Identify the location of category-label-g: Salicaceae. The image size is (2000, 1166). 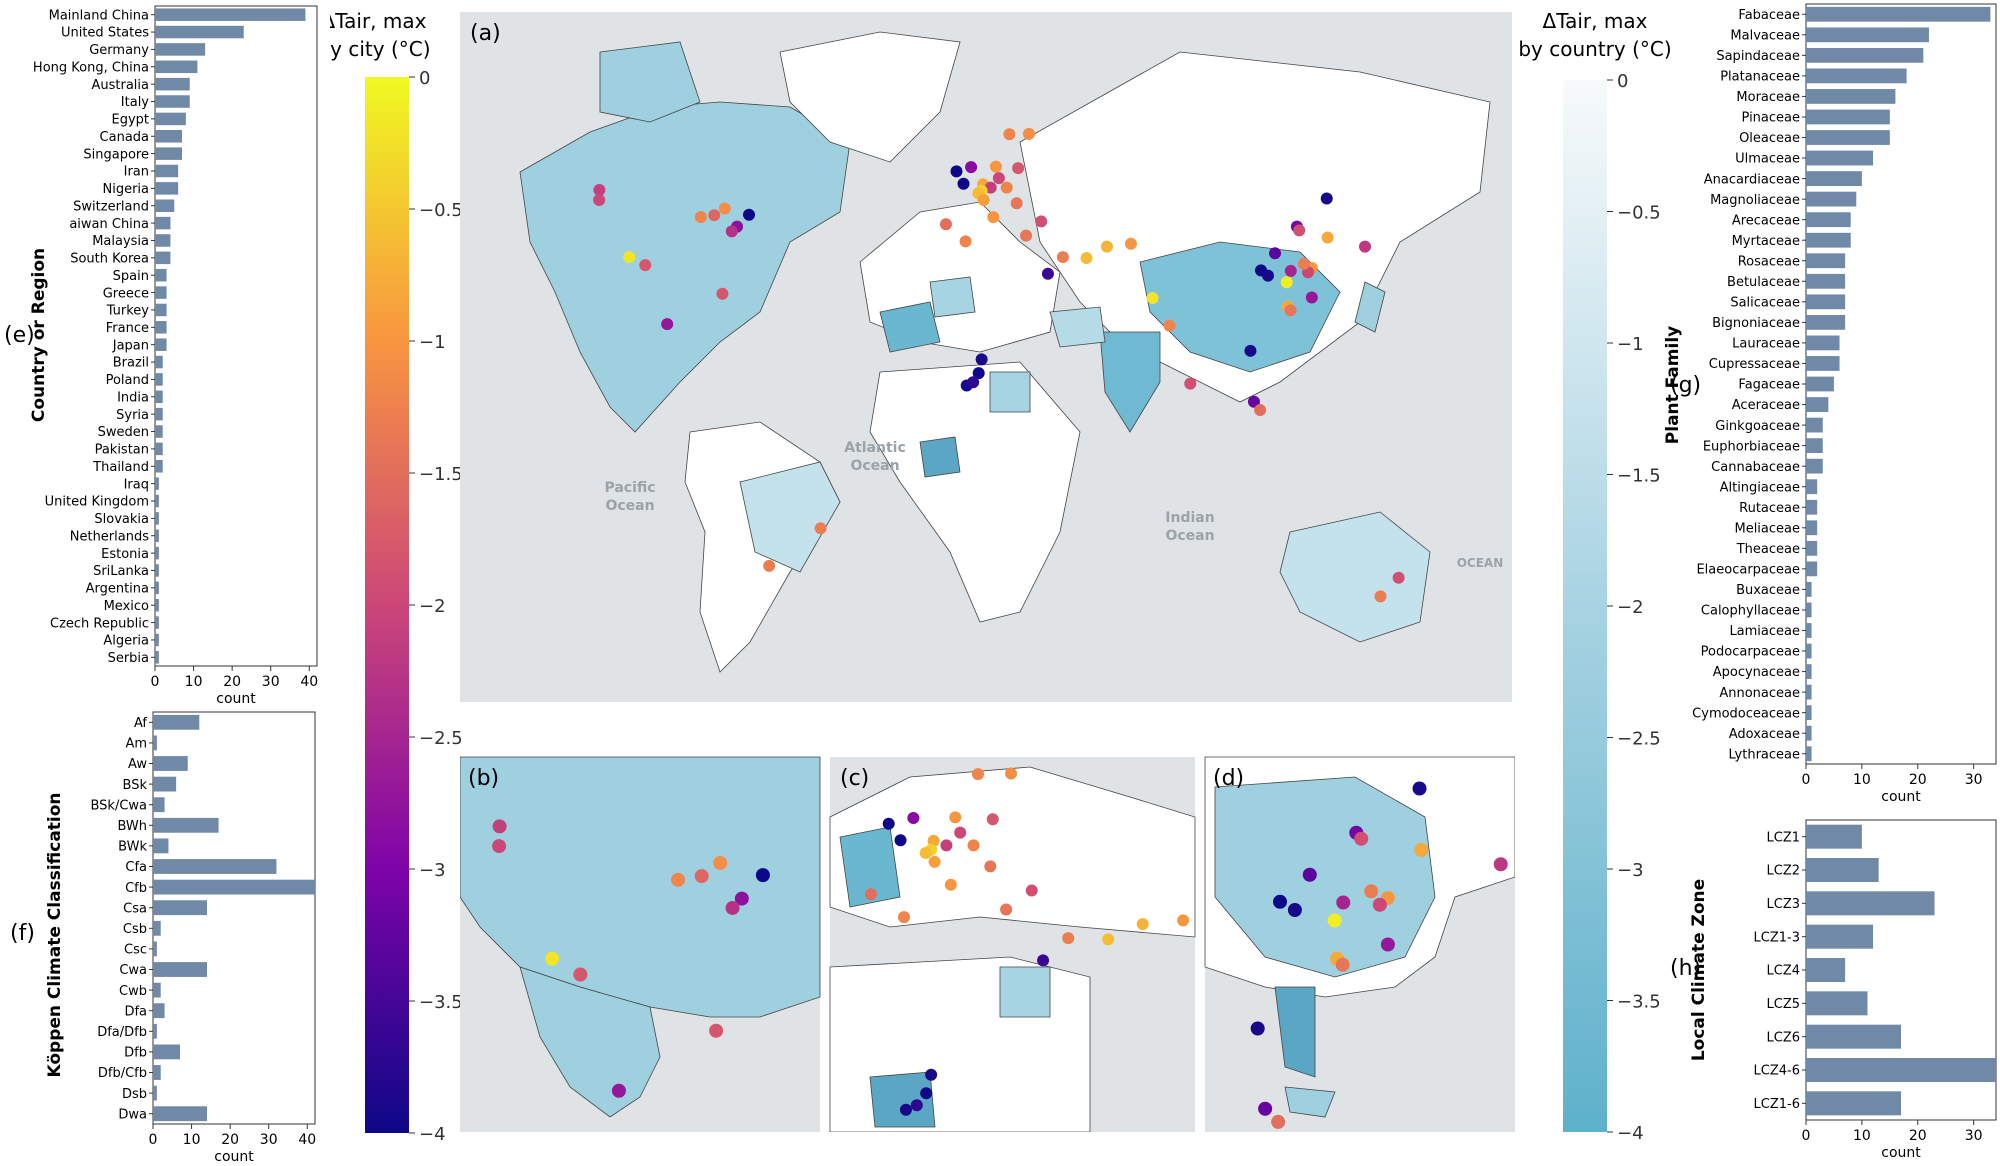
(1765, 303).